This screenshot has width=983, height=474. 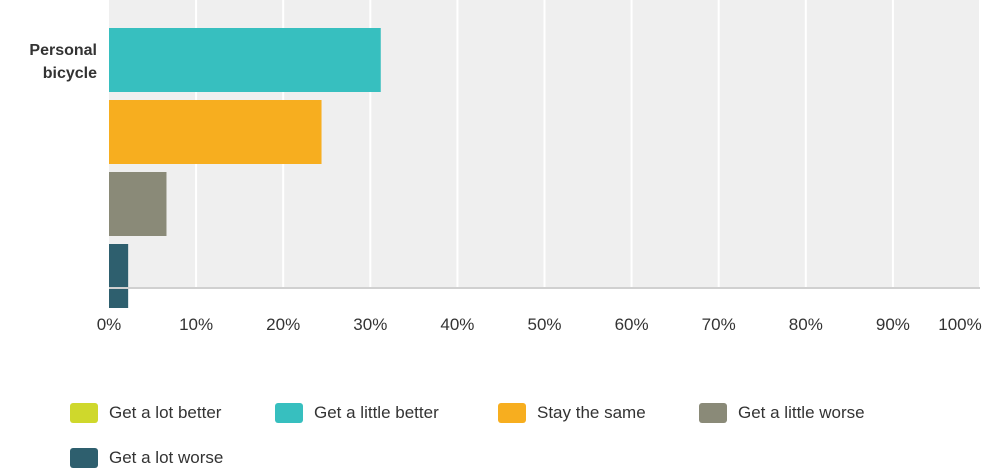 I want to click on legend-label: Get a little better, so click(x=376, y=412).